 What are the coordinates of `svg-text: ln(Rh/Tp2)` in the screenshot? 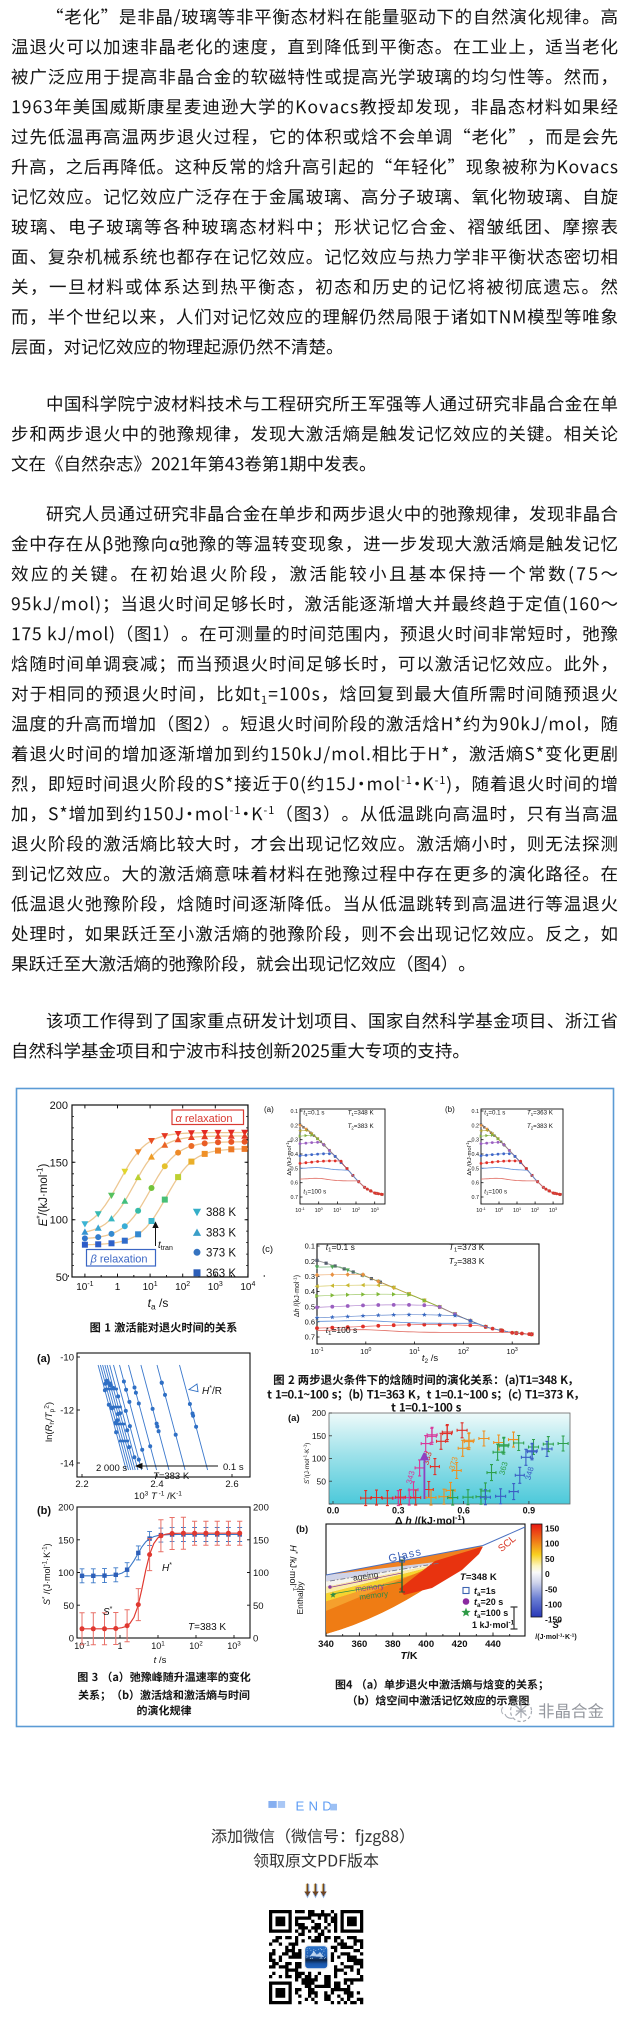 It's located at (49, 1422).